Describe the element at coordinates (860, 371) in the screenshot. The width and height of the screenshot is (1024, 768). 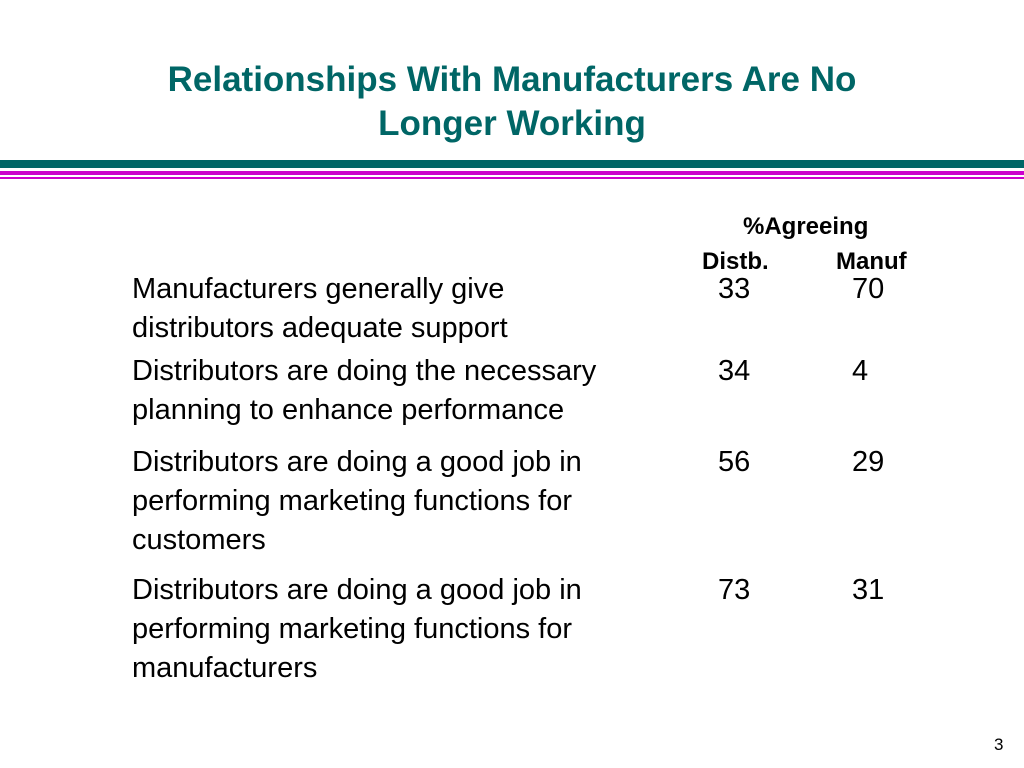
I see `manuf-value: 4` at that location.